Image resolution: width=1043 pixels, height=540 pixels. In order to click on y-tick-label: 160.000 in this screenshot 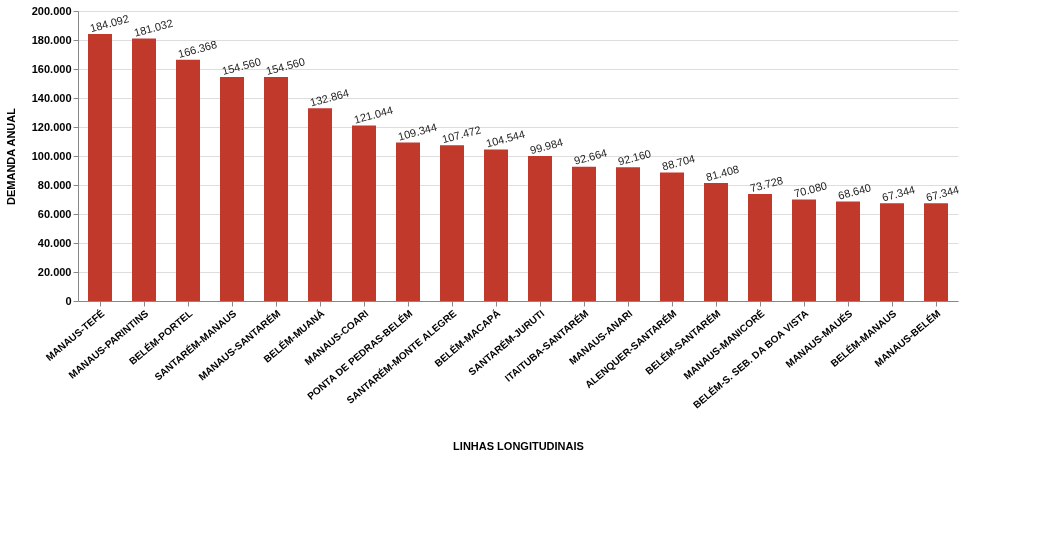, I will do `click(51, 68)`.